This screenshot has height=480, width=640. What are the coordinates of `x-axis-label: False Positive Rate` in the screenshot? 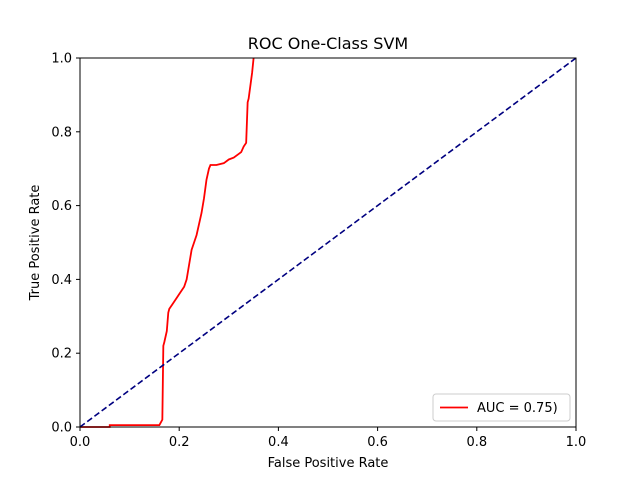 It's located at (328, 463).